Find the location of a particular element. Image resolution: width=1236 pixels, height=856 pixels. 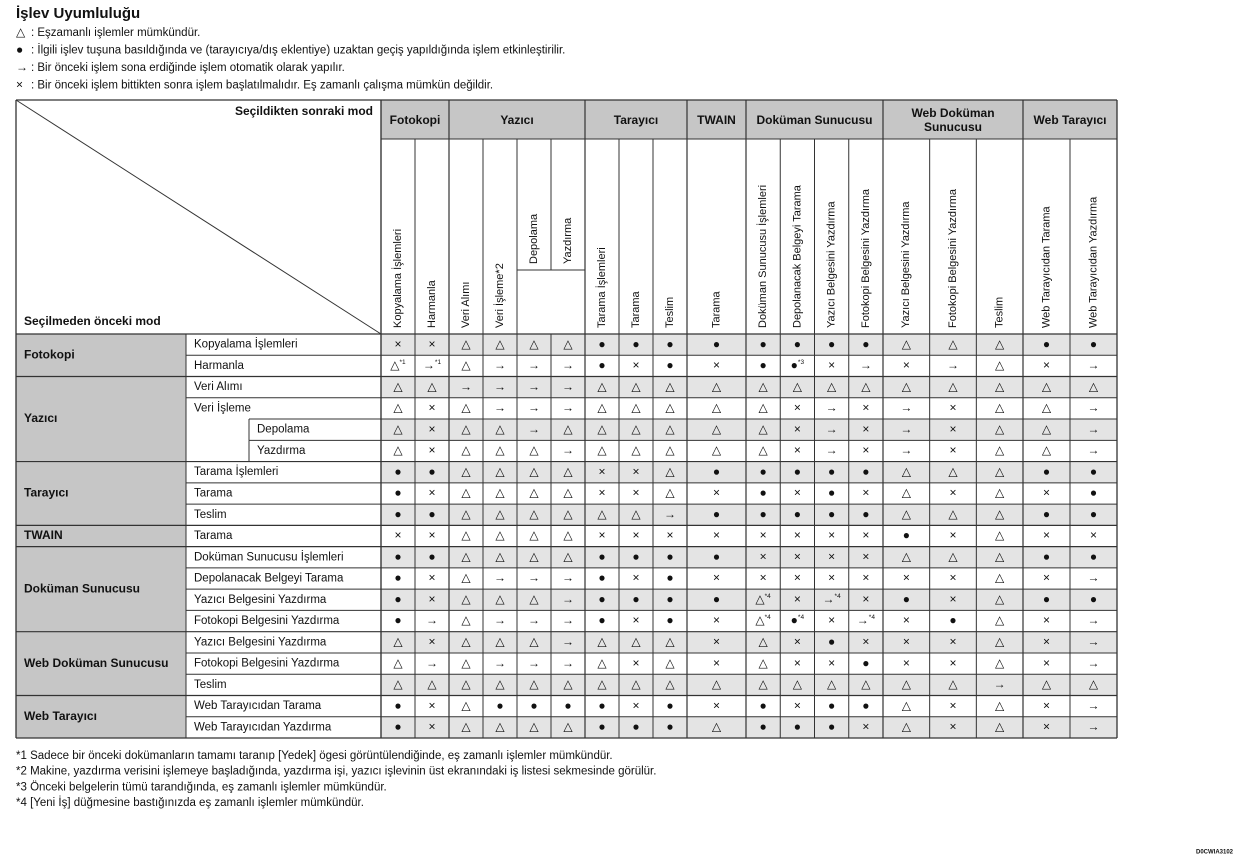

row-group-bg is located at coordinates (101, 536).